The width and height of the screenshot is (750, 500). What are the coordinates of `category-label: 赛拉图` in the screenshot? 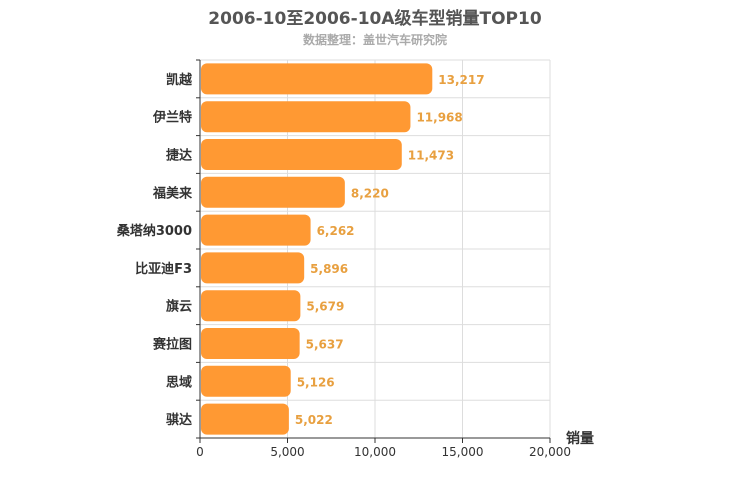 It's located at (172, 345).